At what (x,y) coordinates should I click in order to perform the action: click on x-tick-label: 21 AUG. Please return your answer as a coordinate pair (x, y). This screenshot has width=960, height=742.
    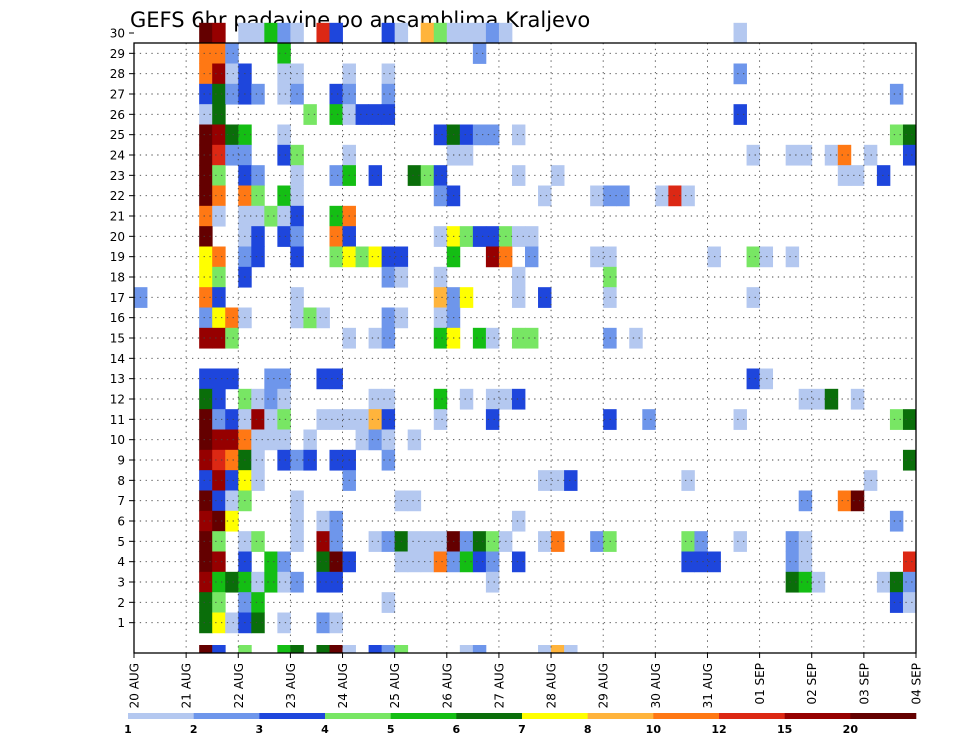
    Looking at the image, I should click on (187, 685).